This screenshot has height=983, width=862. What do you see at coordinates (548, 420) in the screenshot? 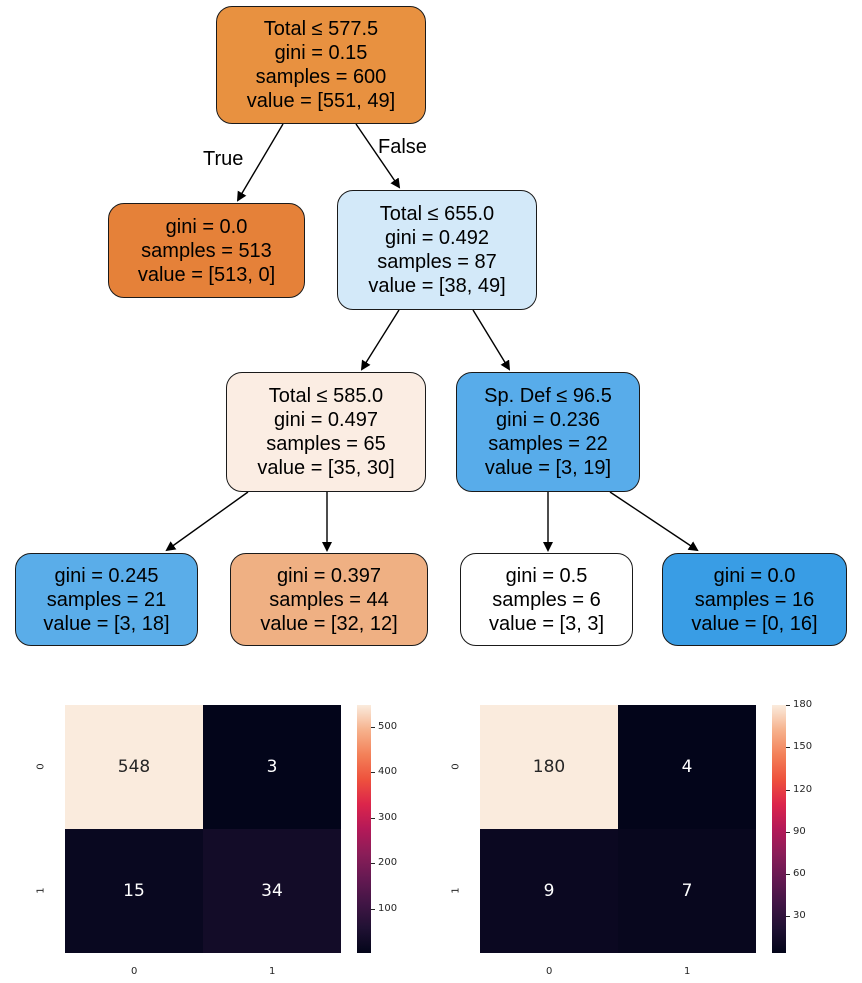
I see `tree-node-line: gini = 0.236` at bounding box center [548, 420].